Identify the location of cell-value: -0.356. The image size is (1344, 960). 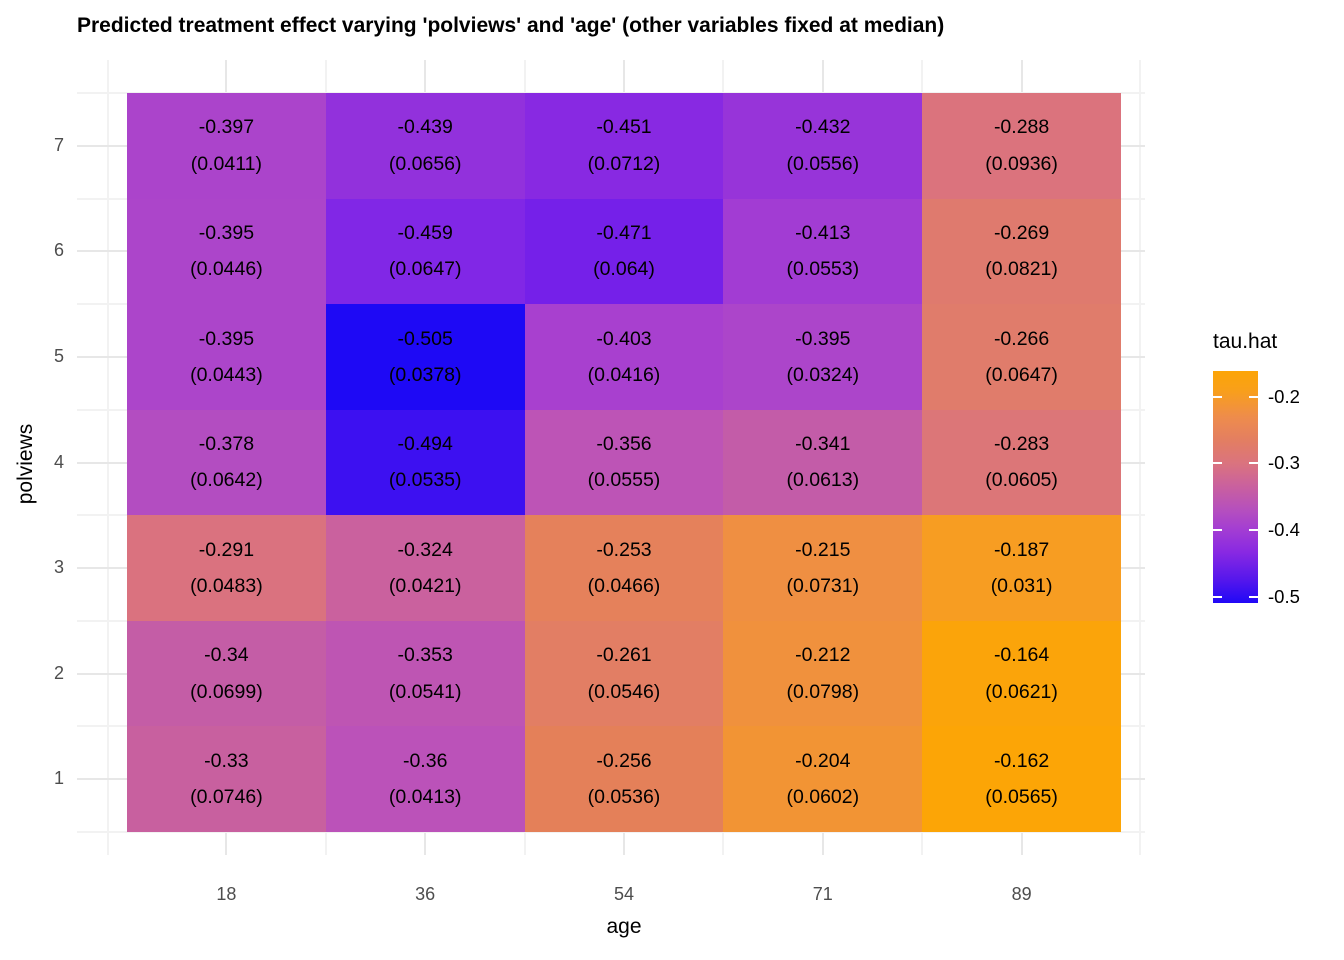
(624, 444).